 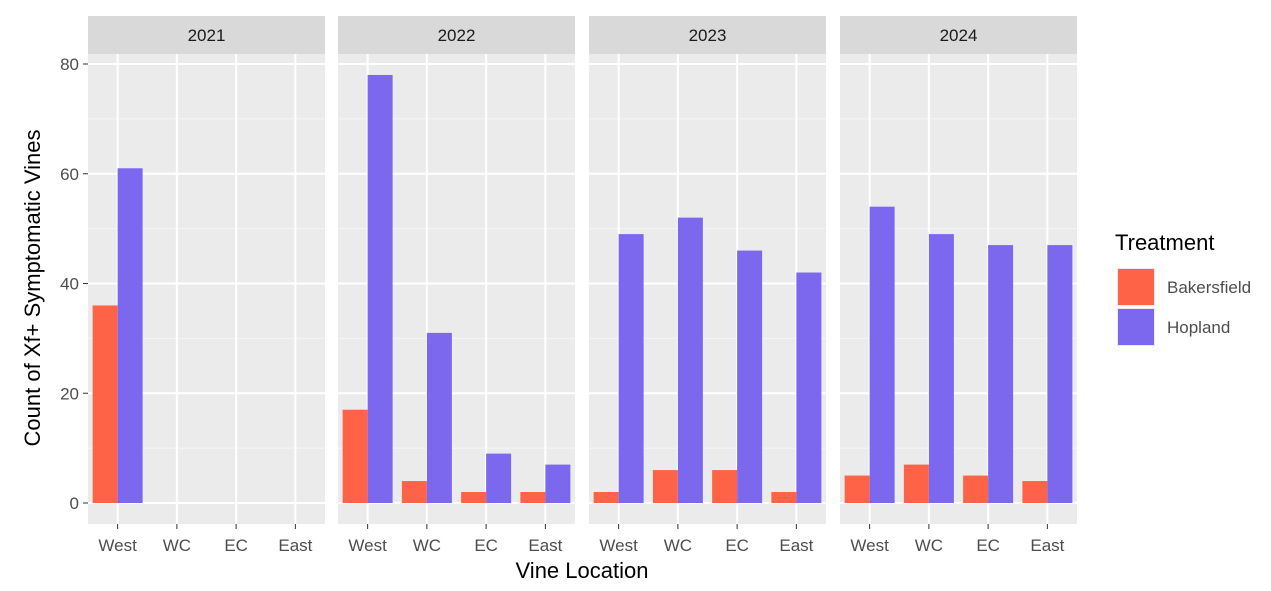 I want to click on bar-hopland-ec-2022, so click(x=499, y=478).